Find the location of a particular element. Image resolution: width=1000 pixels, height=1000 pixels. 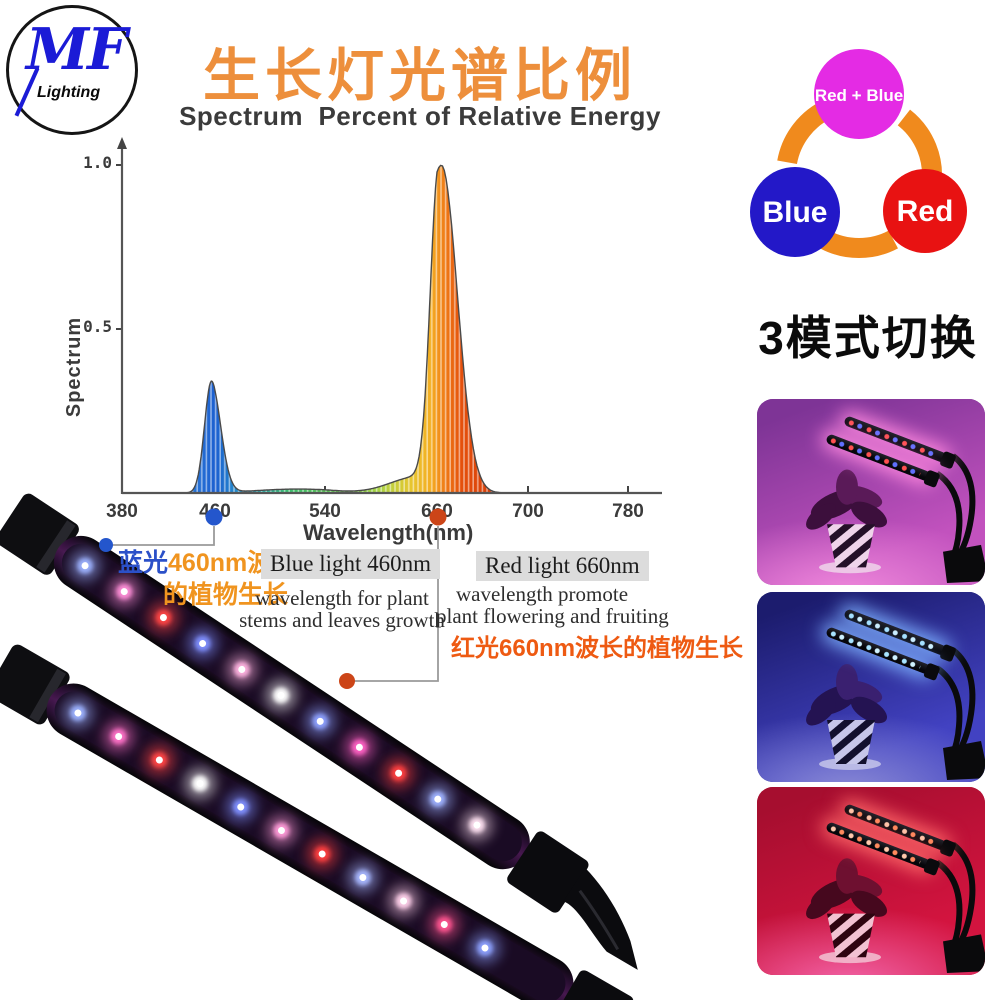

svg-text: 700 is located at coordinates (528, 511).